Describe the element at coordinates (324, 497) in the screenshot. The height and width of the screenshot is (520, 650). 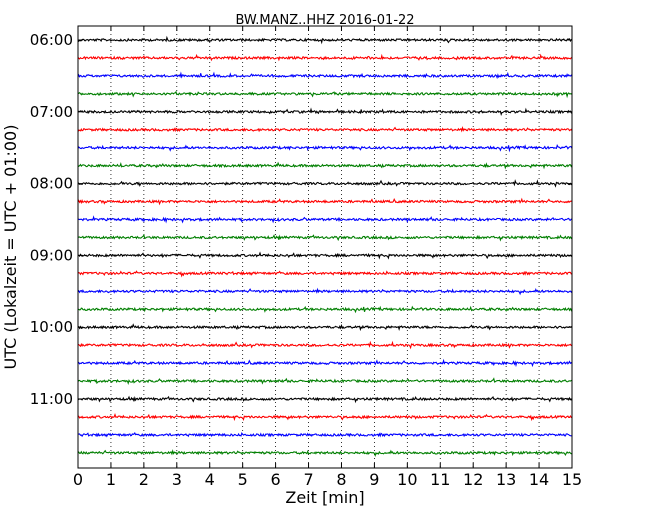
I see `x-axis-label: Zeit [min]` at that location.